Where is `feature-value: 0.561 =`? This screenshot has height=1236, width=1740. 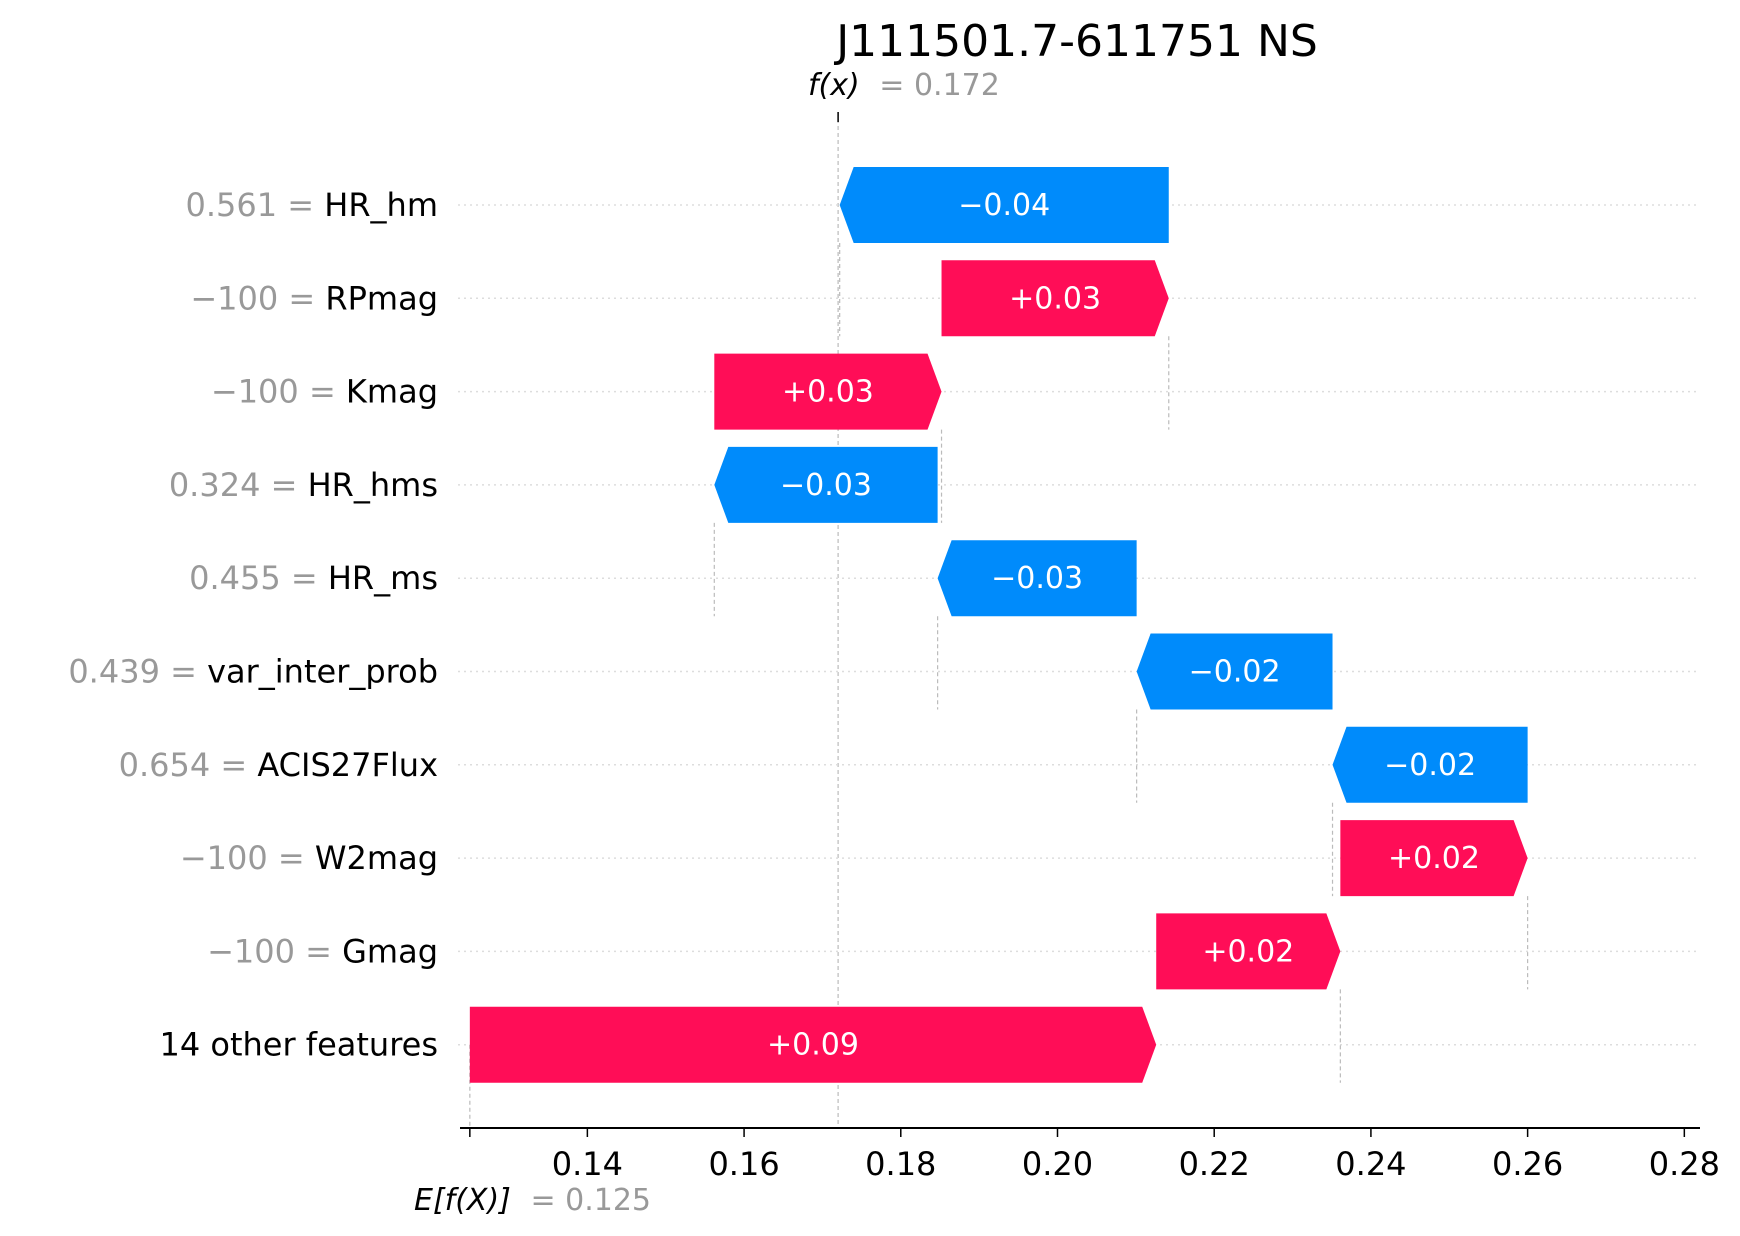
feature-value: 0.561 = is located at coordinates (254, 205).